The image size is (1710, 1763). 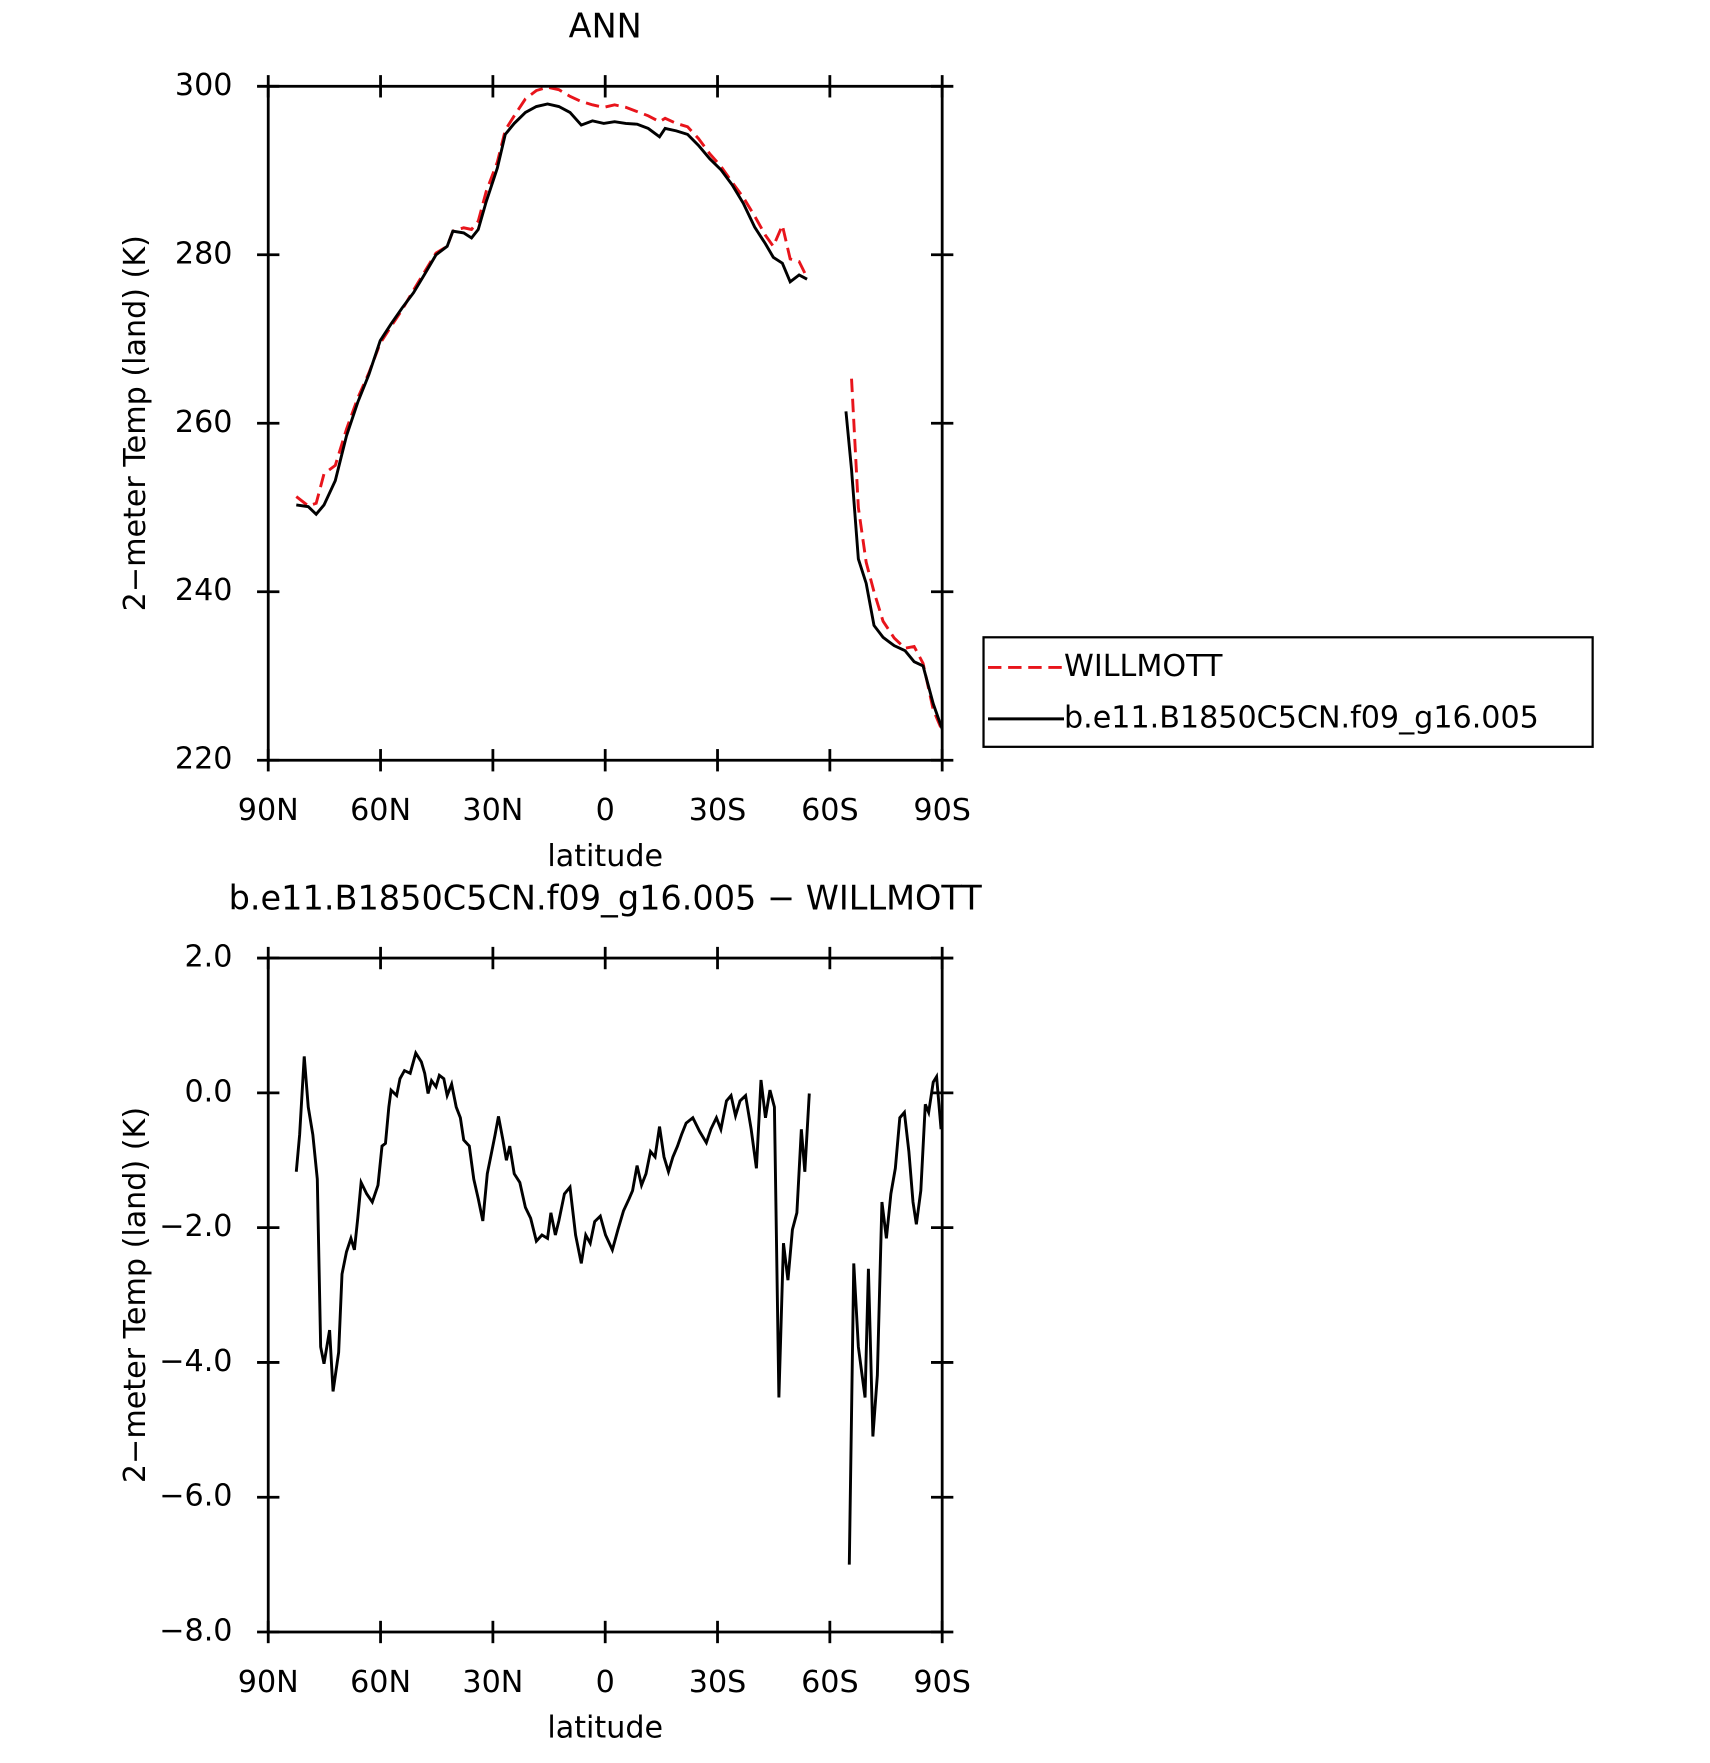 I want to click on y-tick-label: 2.0, so click(x=209, y=957).